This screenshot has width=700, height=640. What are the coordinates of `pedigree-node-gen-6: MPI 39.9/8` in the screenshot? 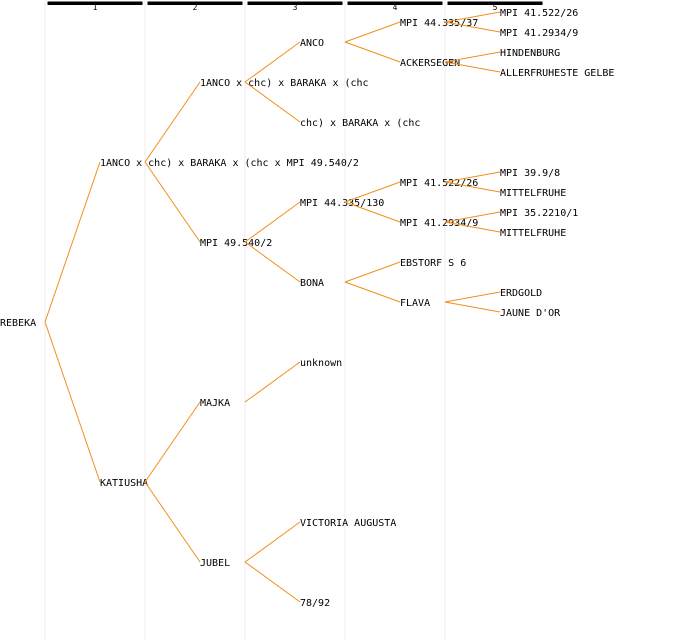 It's located at (530, 173).